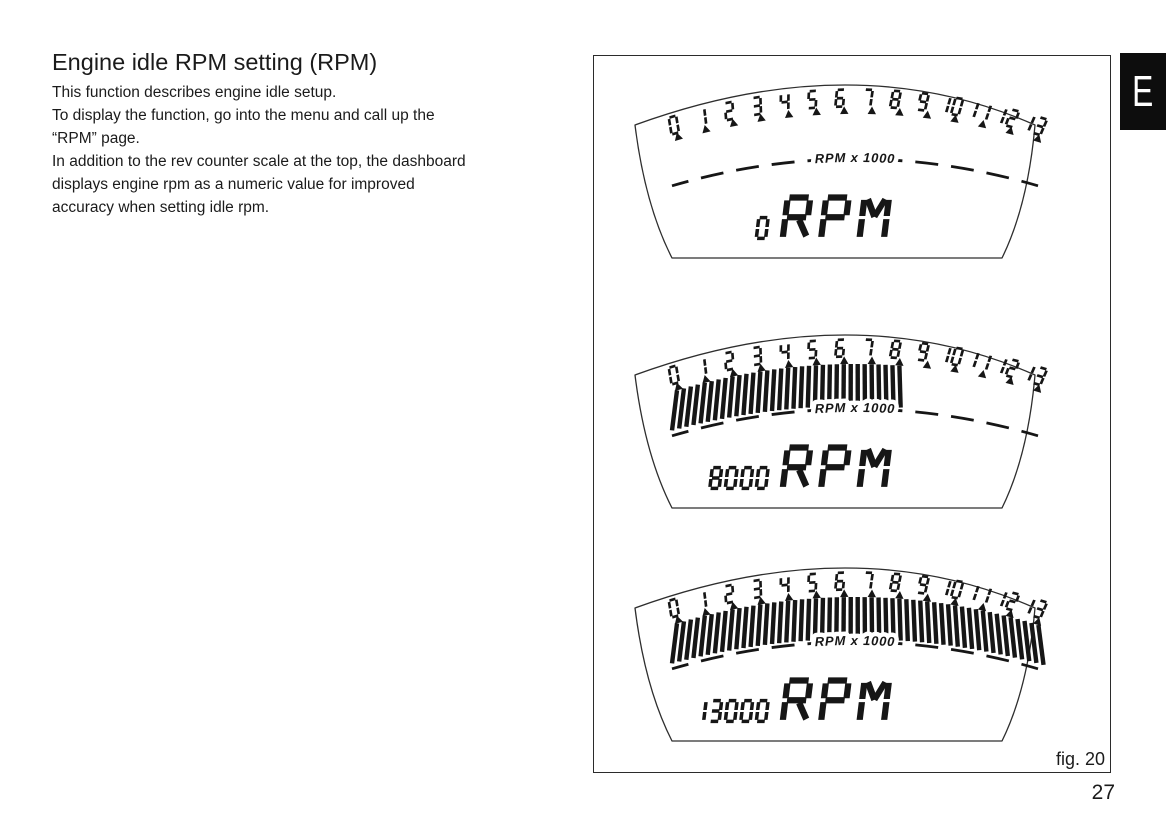  What do you see at coordinates (1103, 792) in the screenshot?
I see `page-number: 27` at bounding box center [1103, 792].